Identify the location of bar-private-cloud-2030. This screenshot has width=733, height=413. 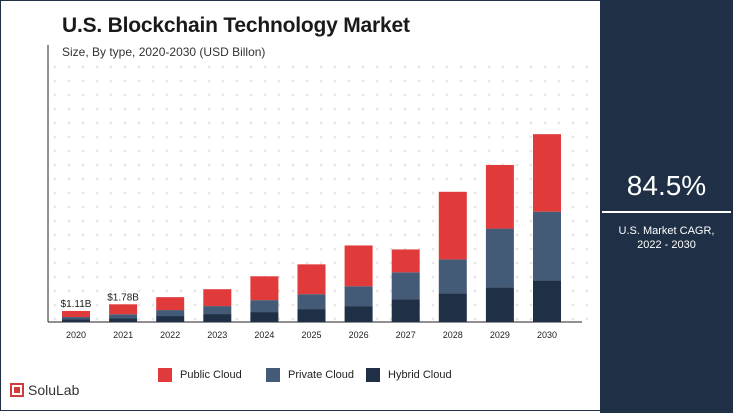
(547, 246).